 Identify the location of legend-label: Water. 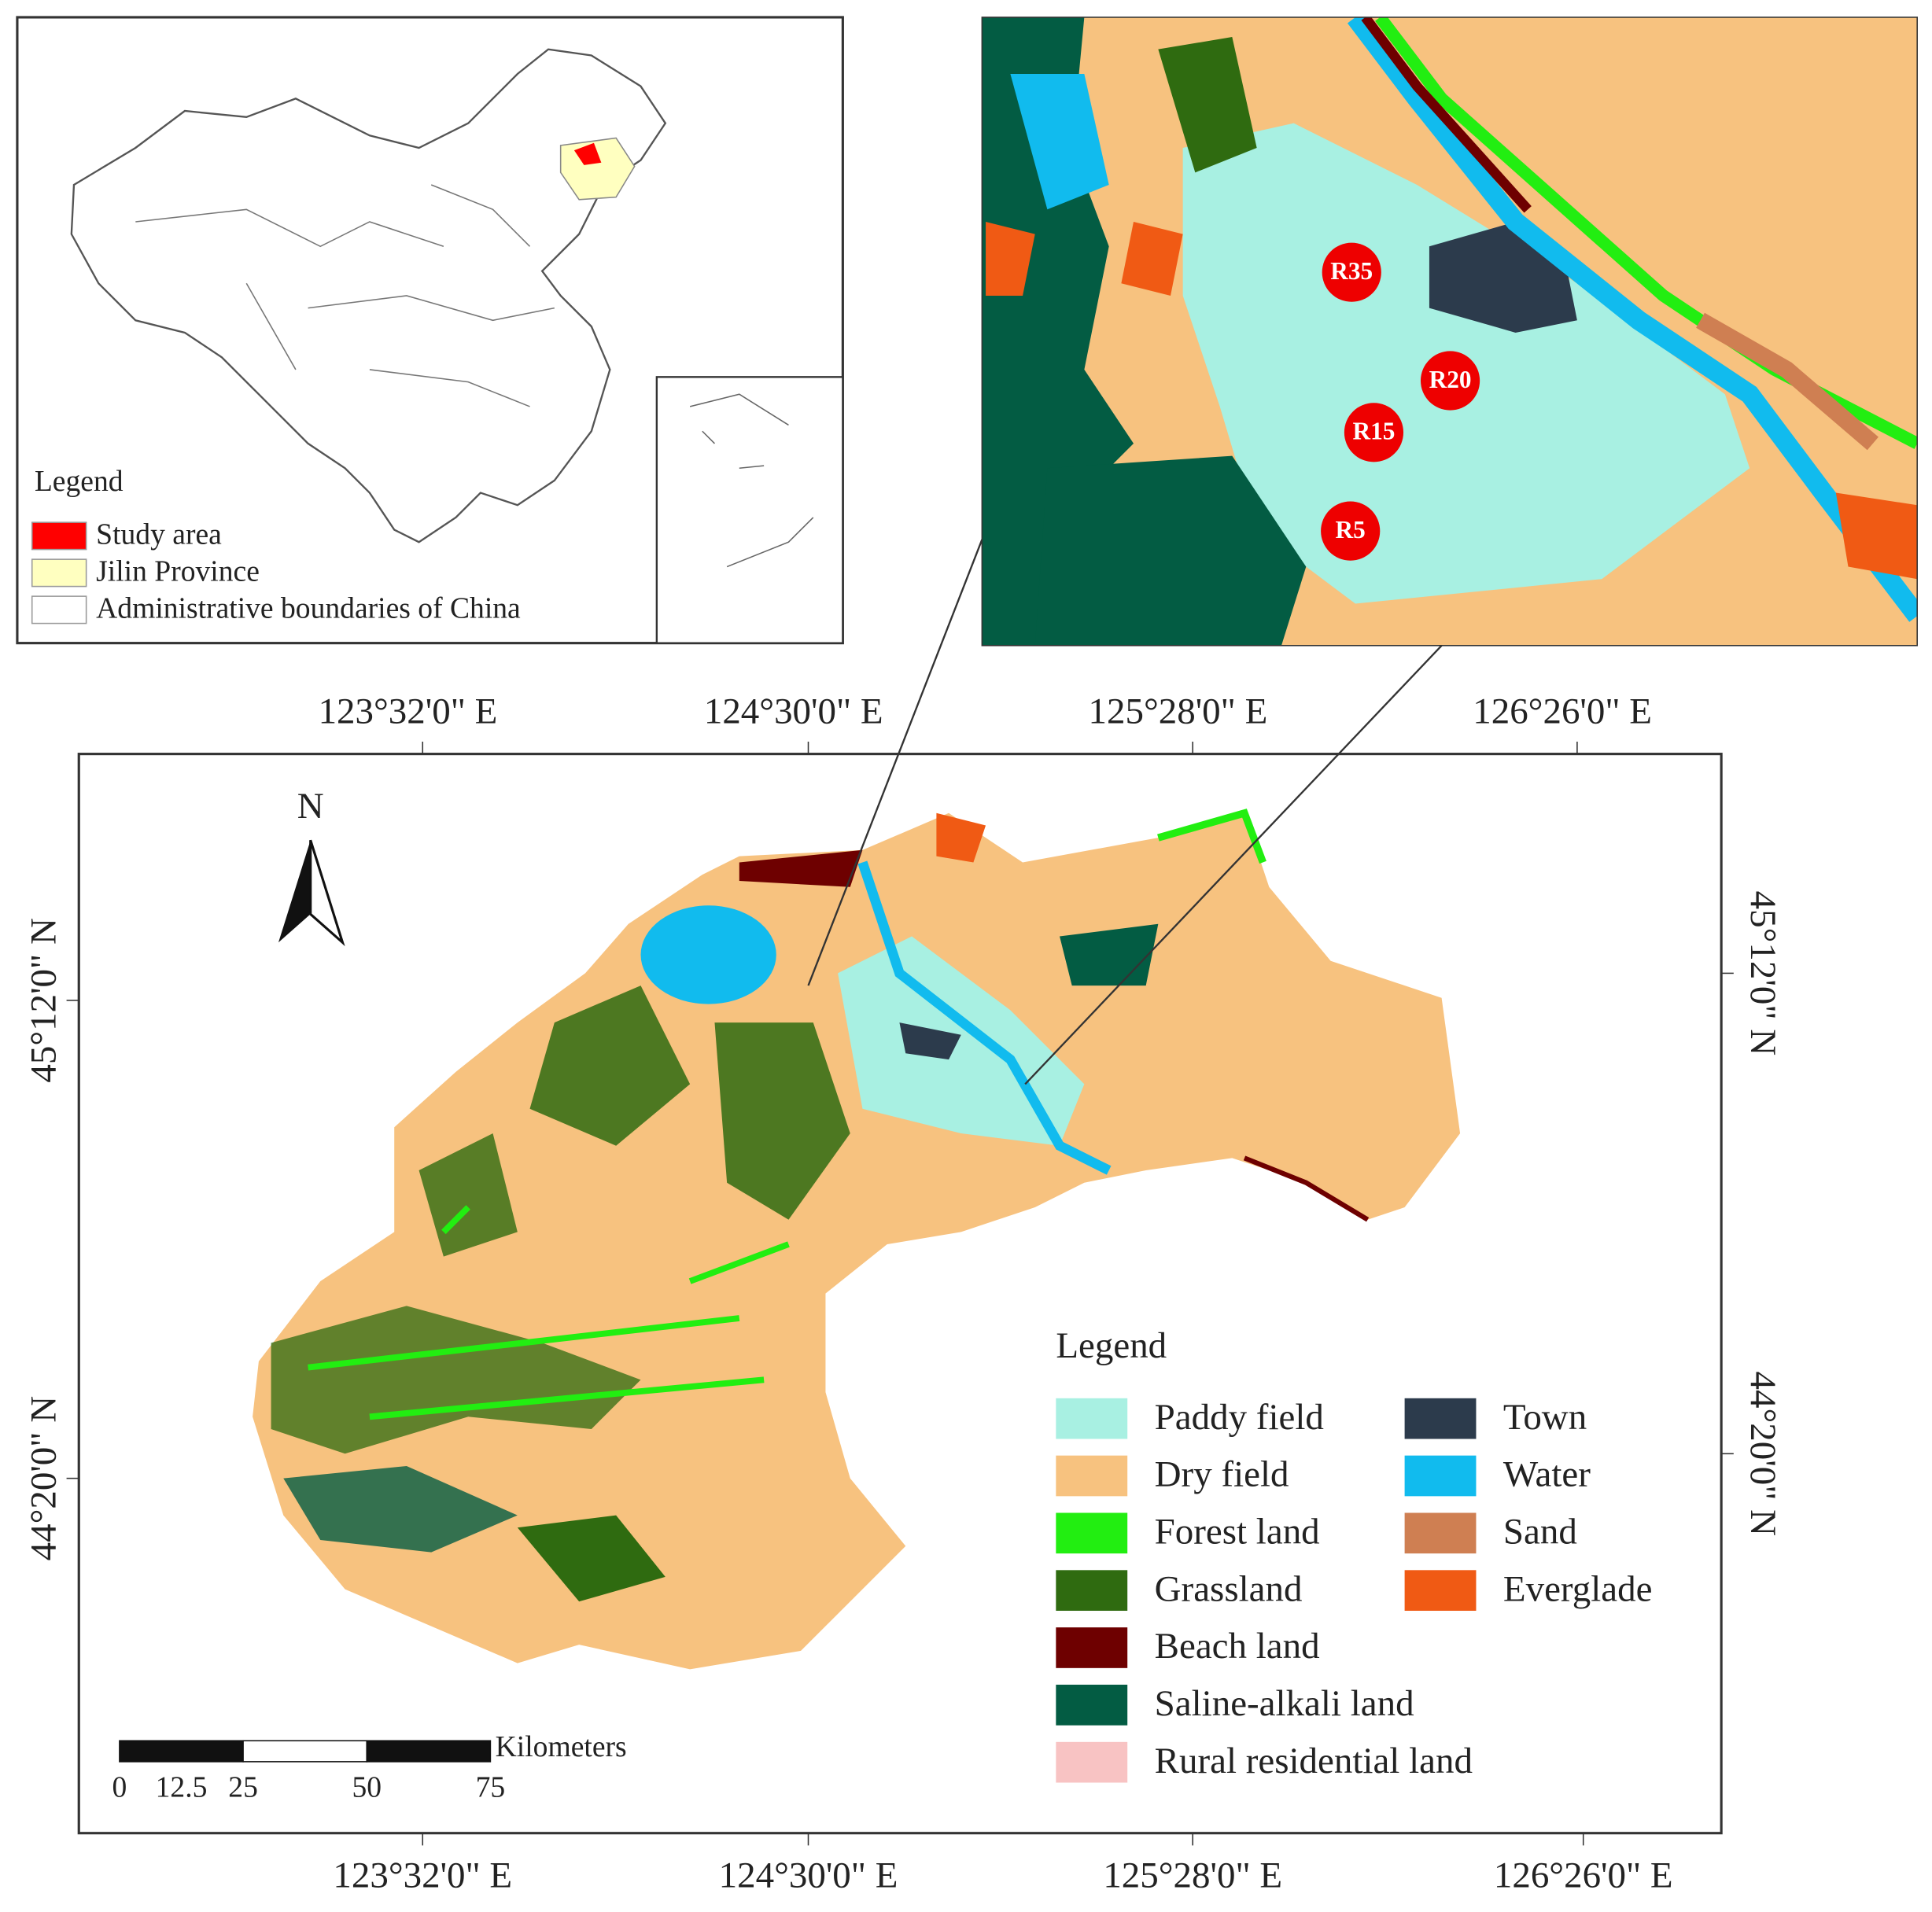
(1547, 1475).